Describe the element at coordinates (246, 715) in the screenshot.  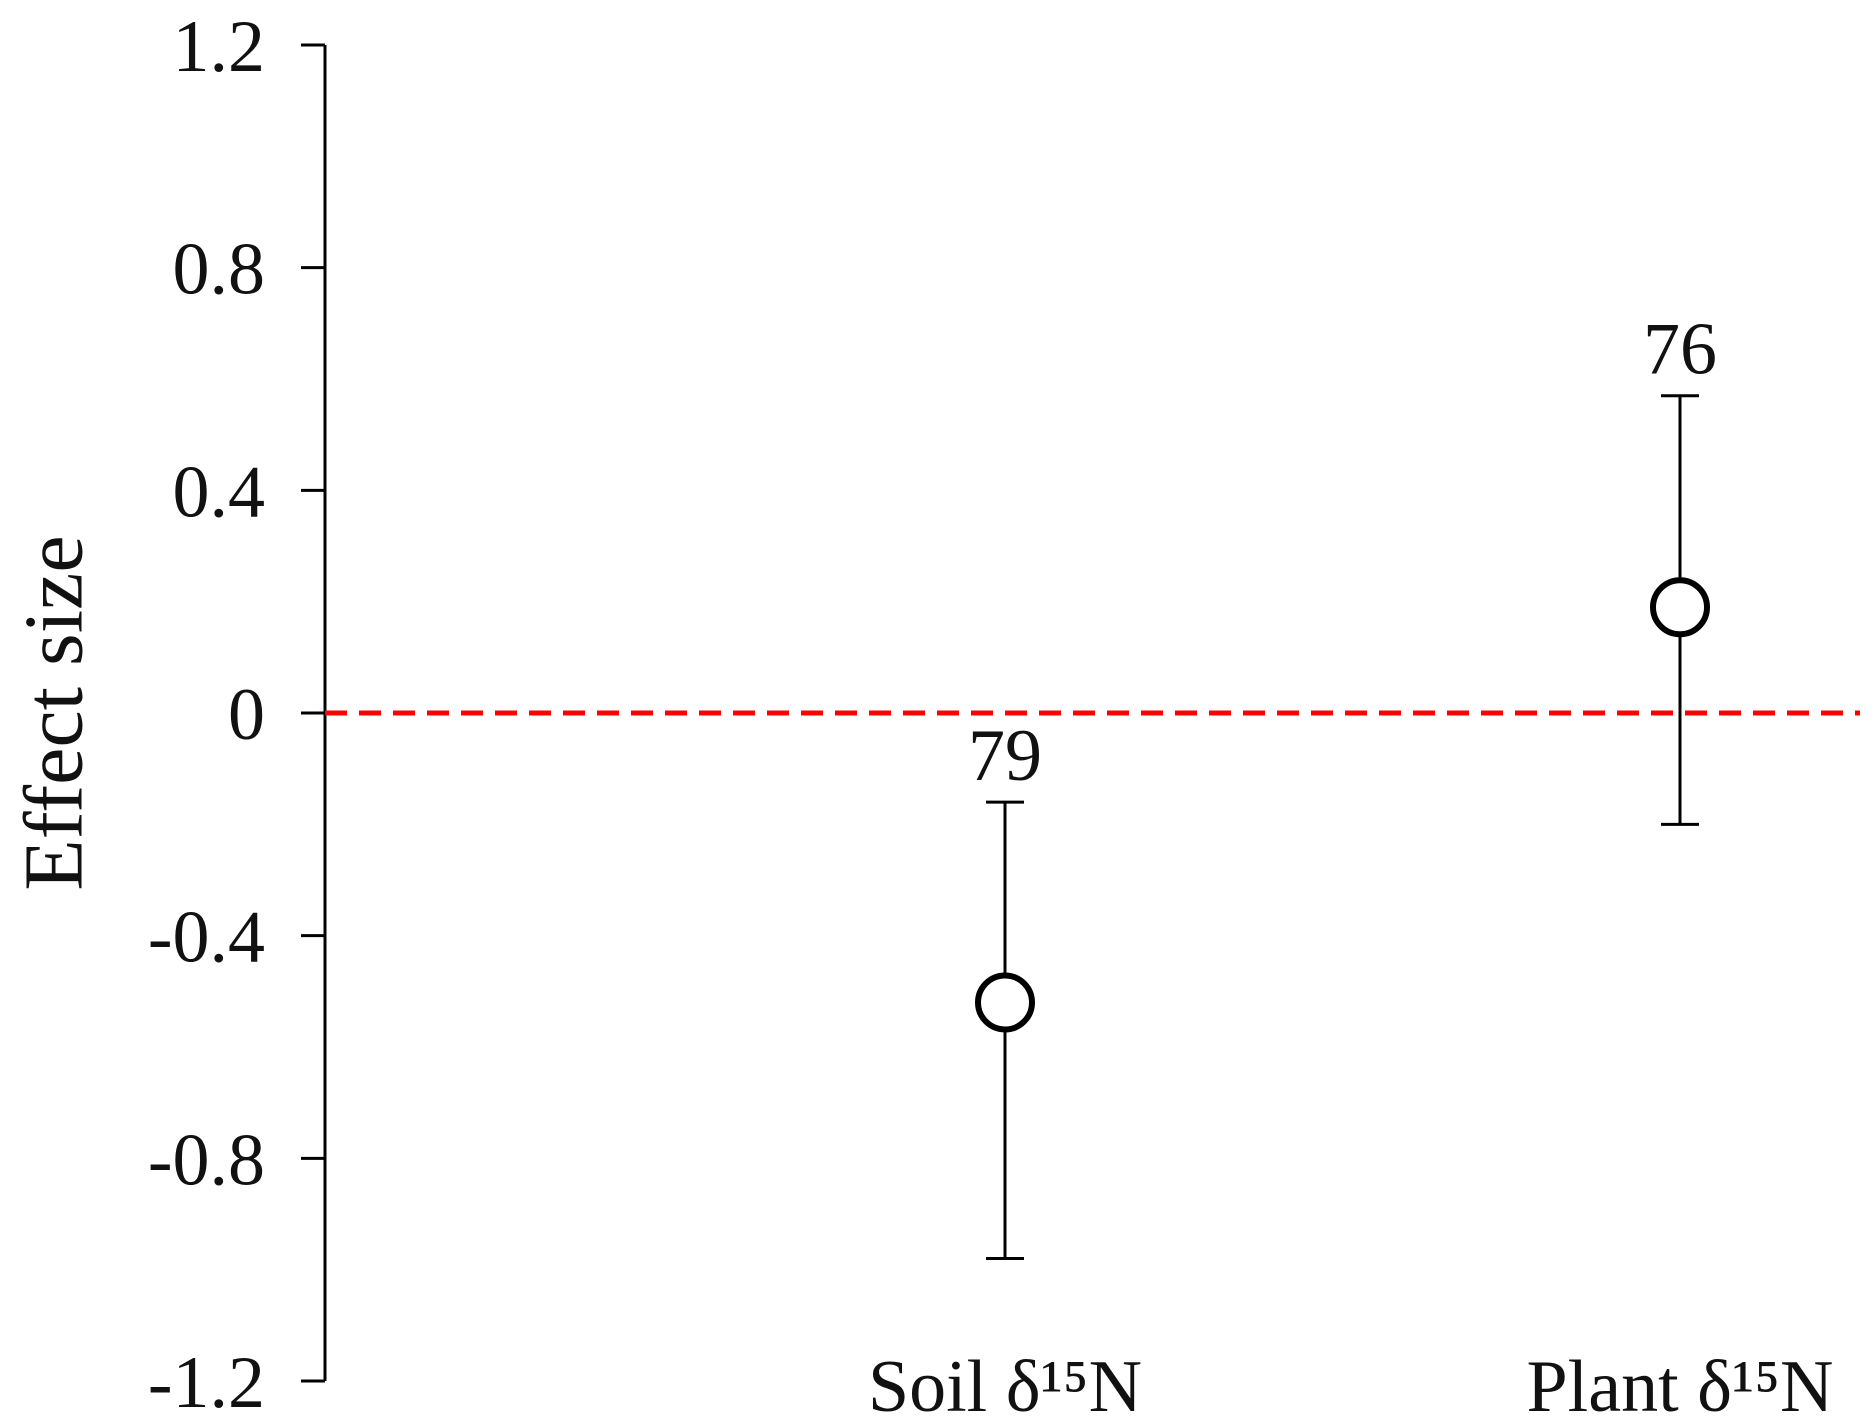
I see `y-tick-label: 0` at that location.